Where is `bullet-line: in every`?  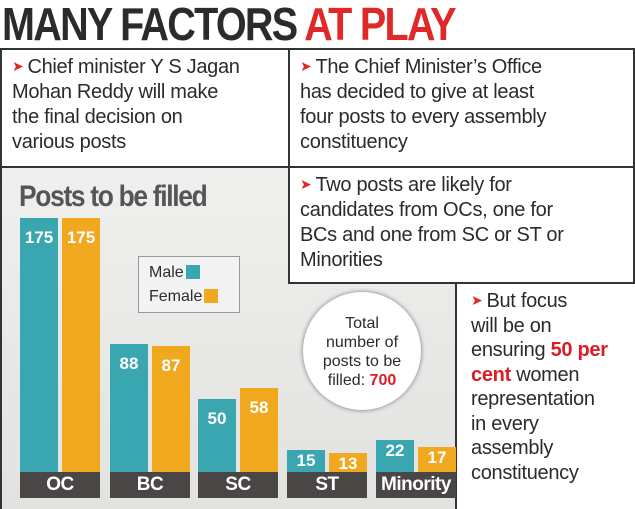 bullet-line: in every is located at coordinates (505, 423).